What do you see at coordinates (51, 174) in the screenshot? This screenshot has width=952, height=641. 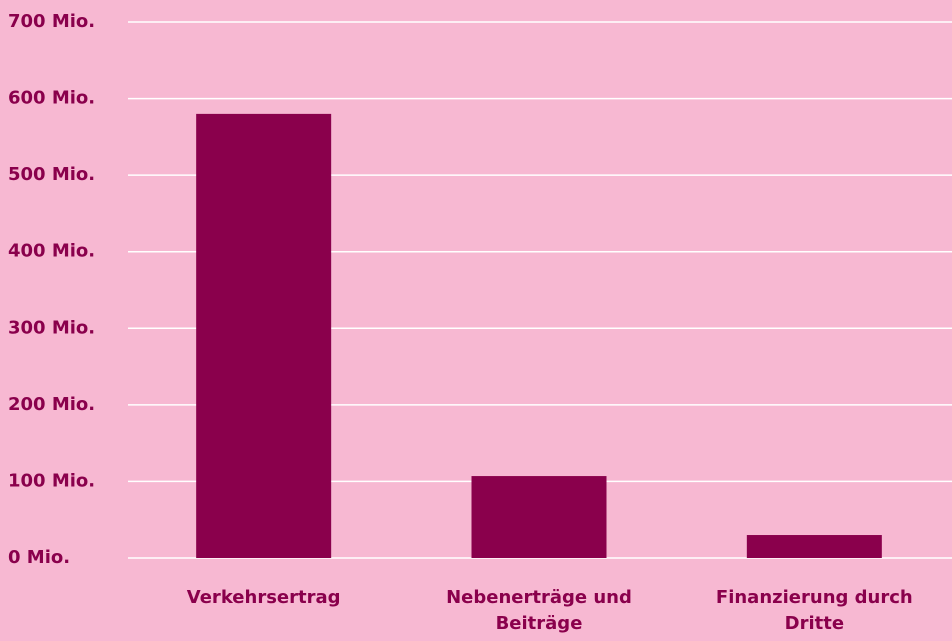 I see `y-tick-label: 500 Mio.` at bounding box center [51, 174].